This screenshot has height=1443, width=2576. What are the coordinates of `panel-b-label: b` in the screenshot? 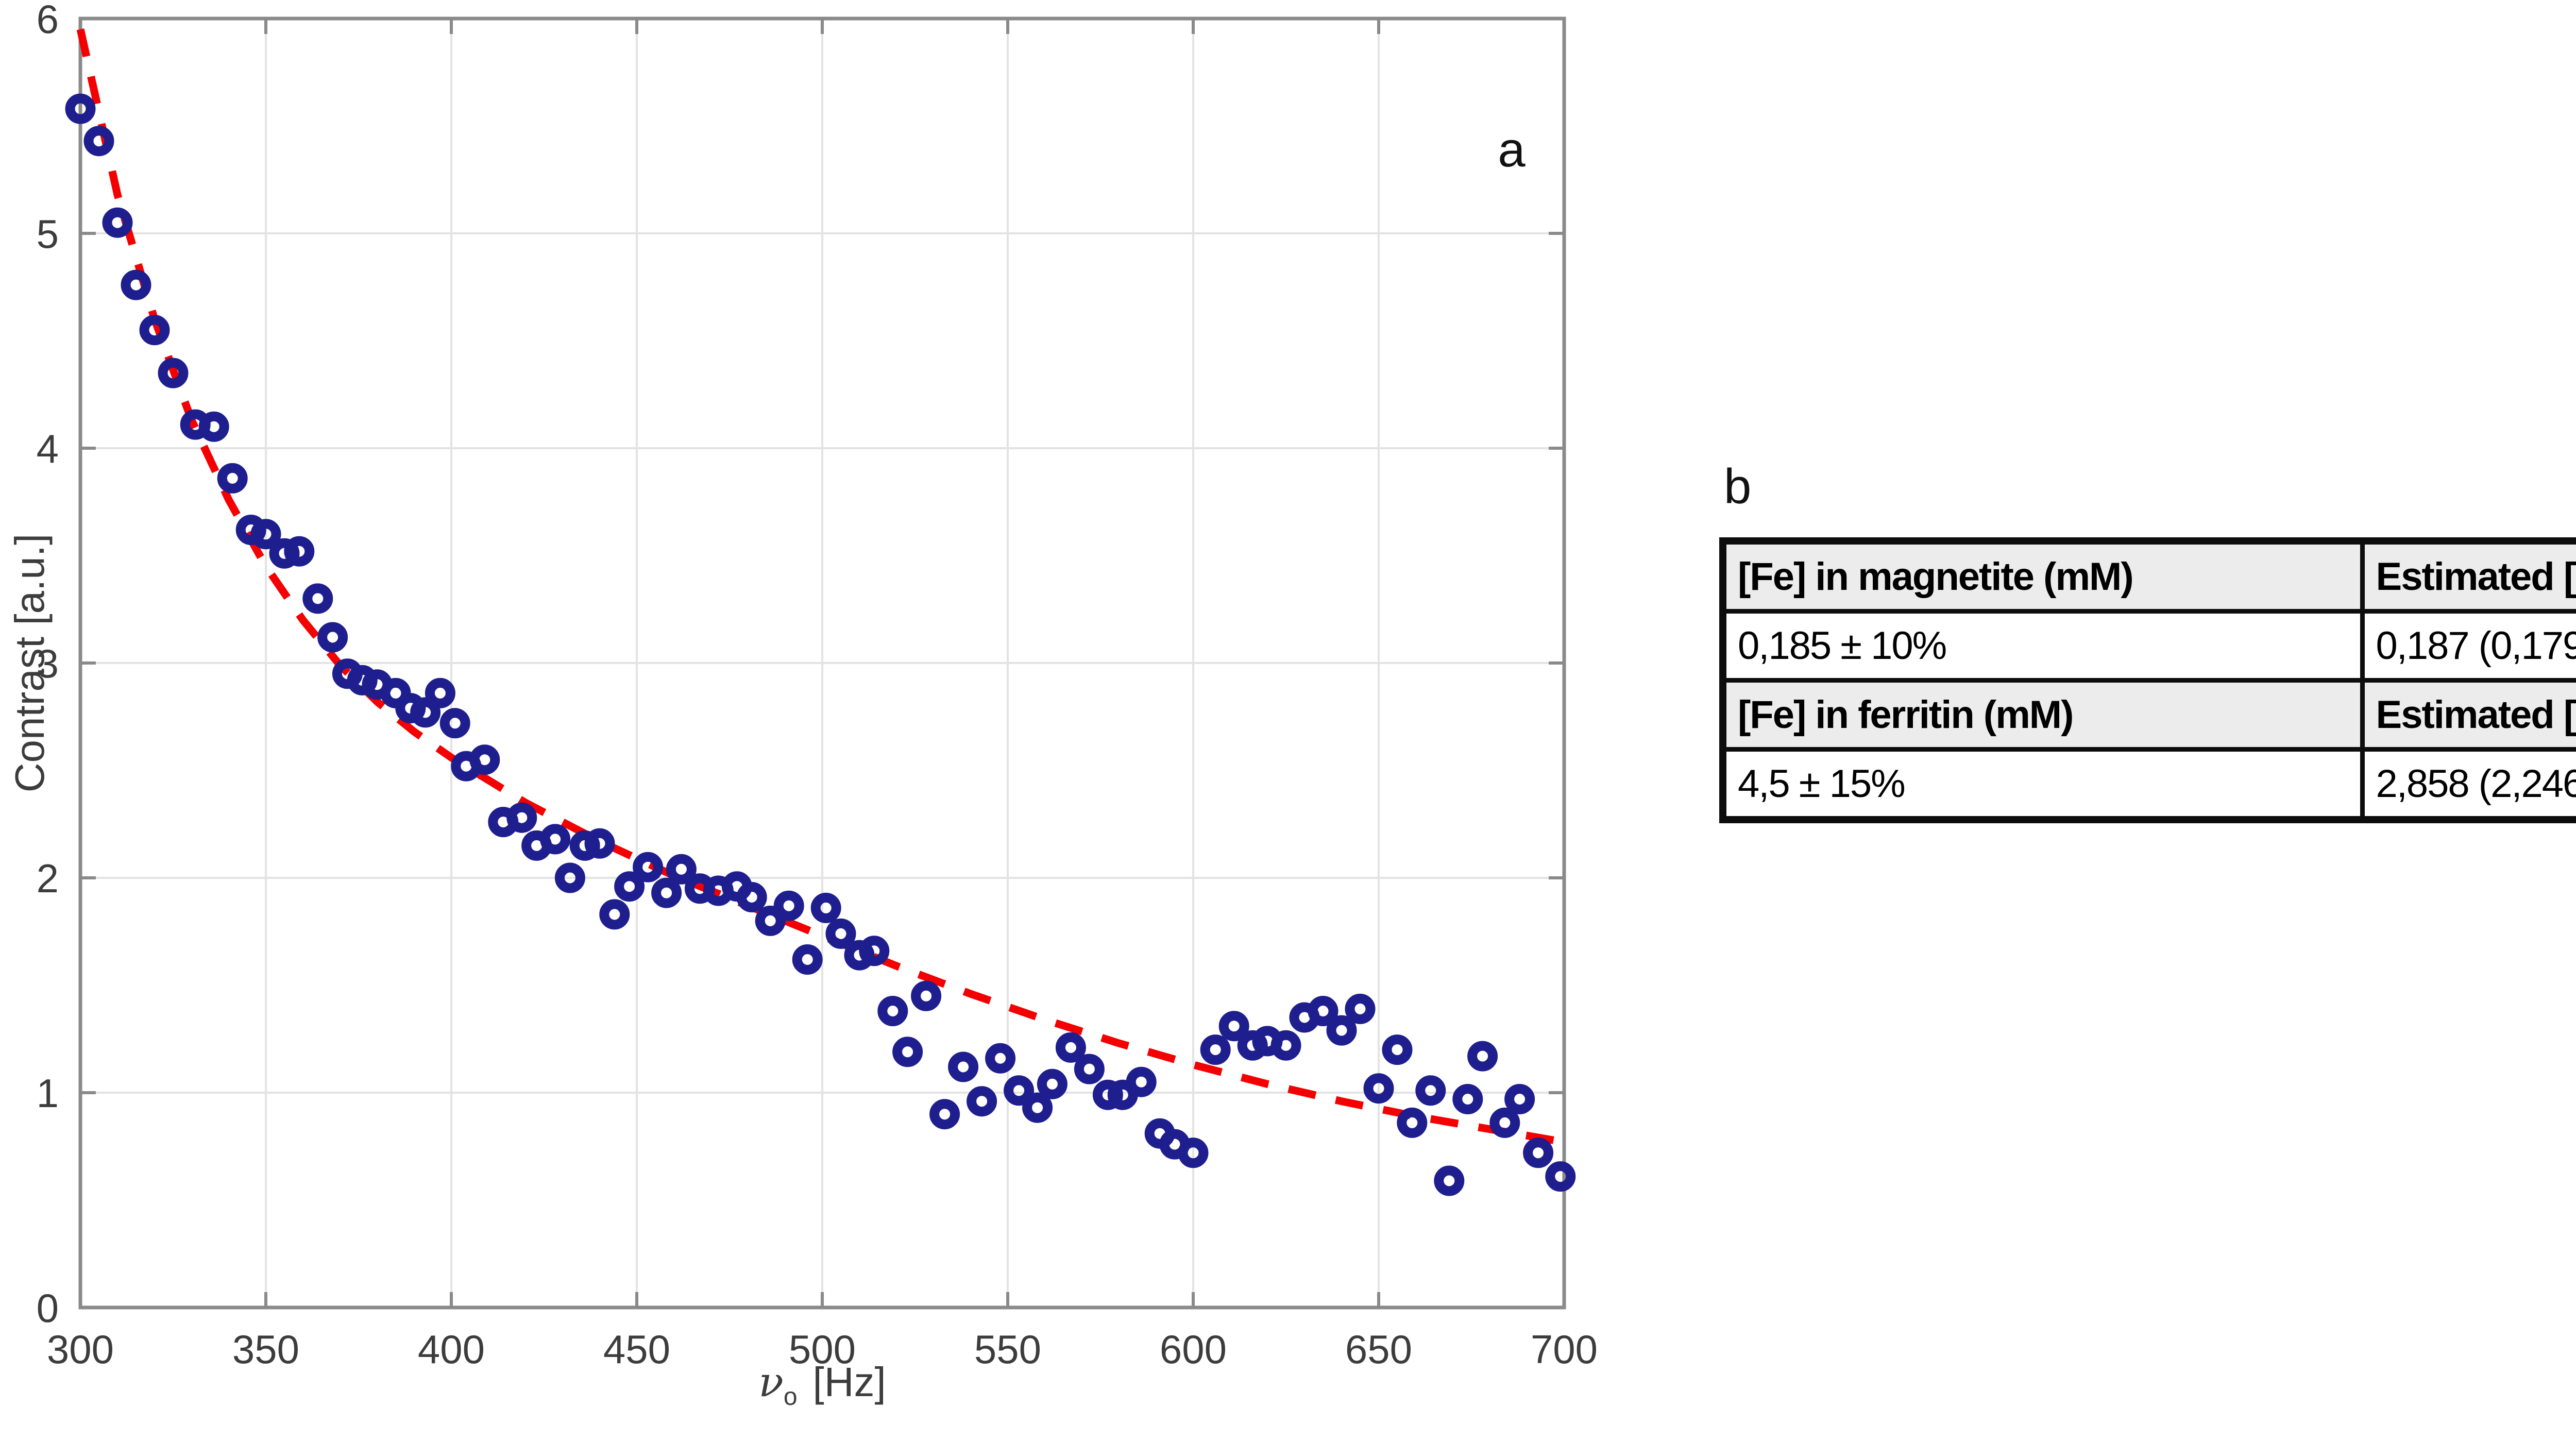 It's located at (1738, 486).